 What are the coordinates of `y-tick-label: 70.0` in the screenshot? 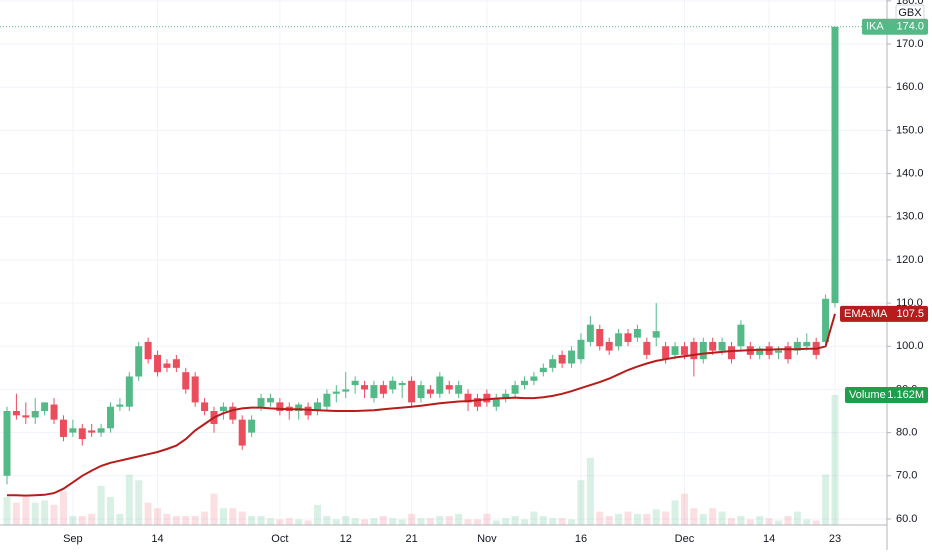 It's located at (906, 476).